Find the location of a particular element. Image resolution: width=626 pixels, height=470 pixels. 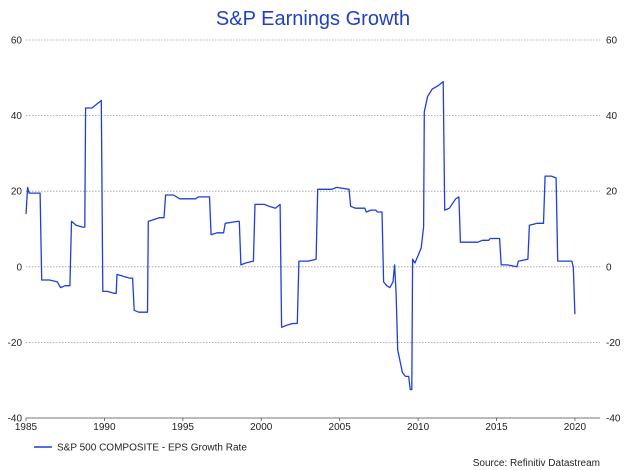

legend: S&P 500 COMPOSITE - EPS Growth Rate is located at coordinates (140, 448).